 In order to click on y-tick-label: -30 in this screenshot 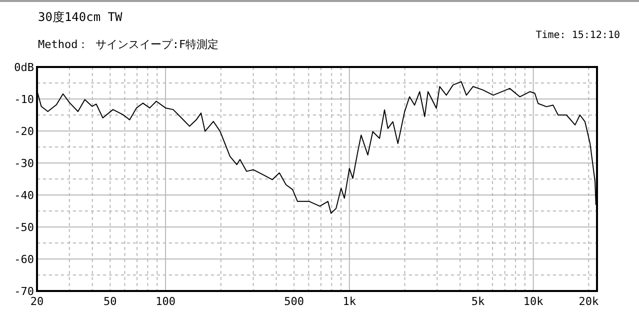, I will do `click(24, 163)`.